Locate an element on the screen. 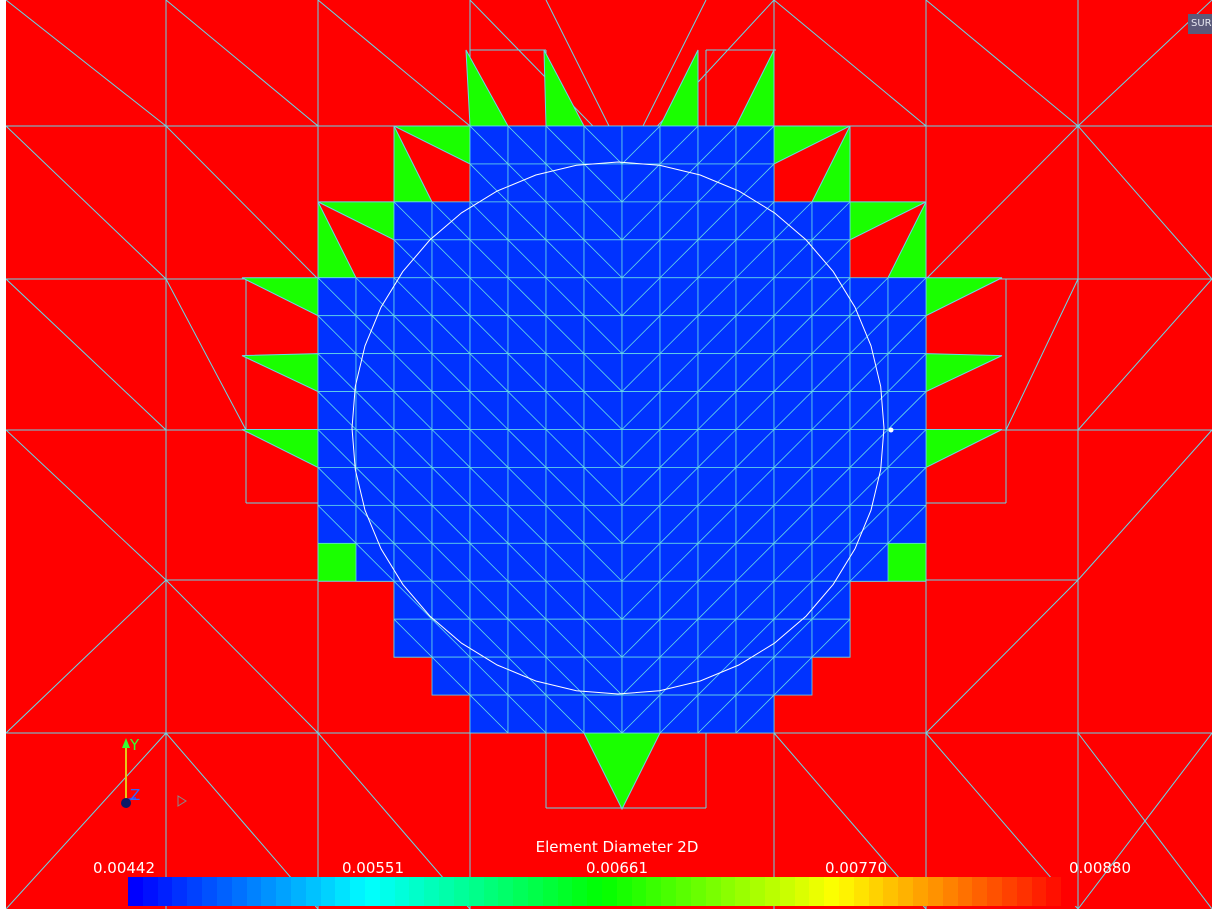  z-axis-dot-icon is located at coordinates (126, 803).